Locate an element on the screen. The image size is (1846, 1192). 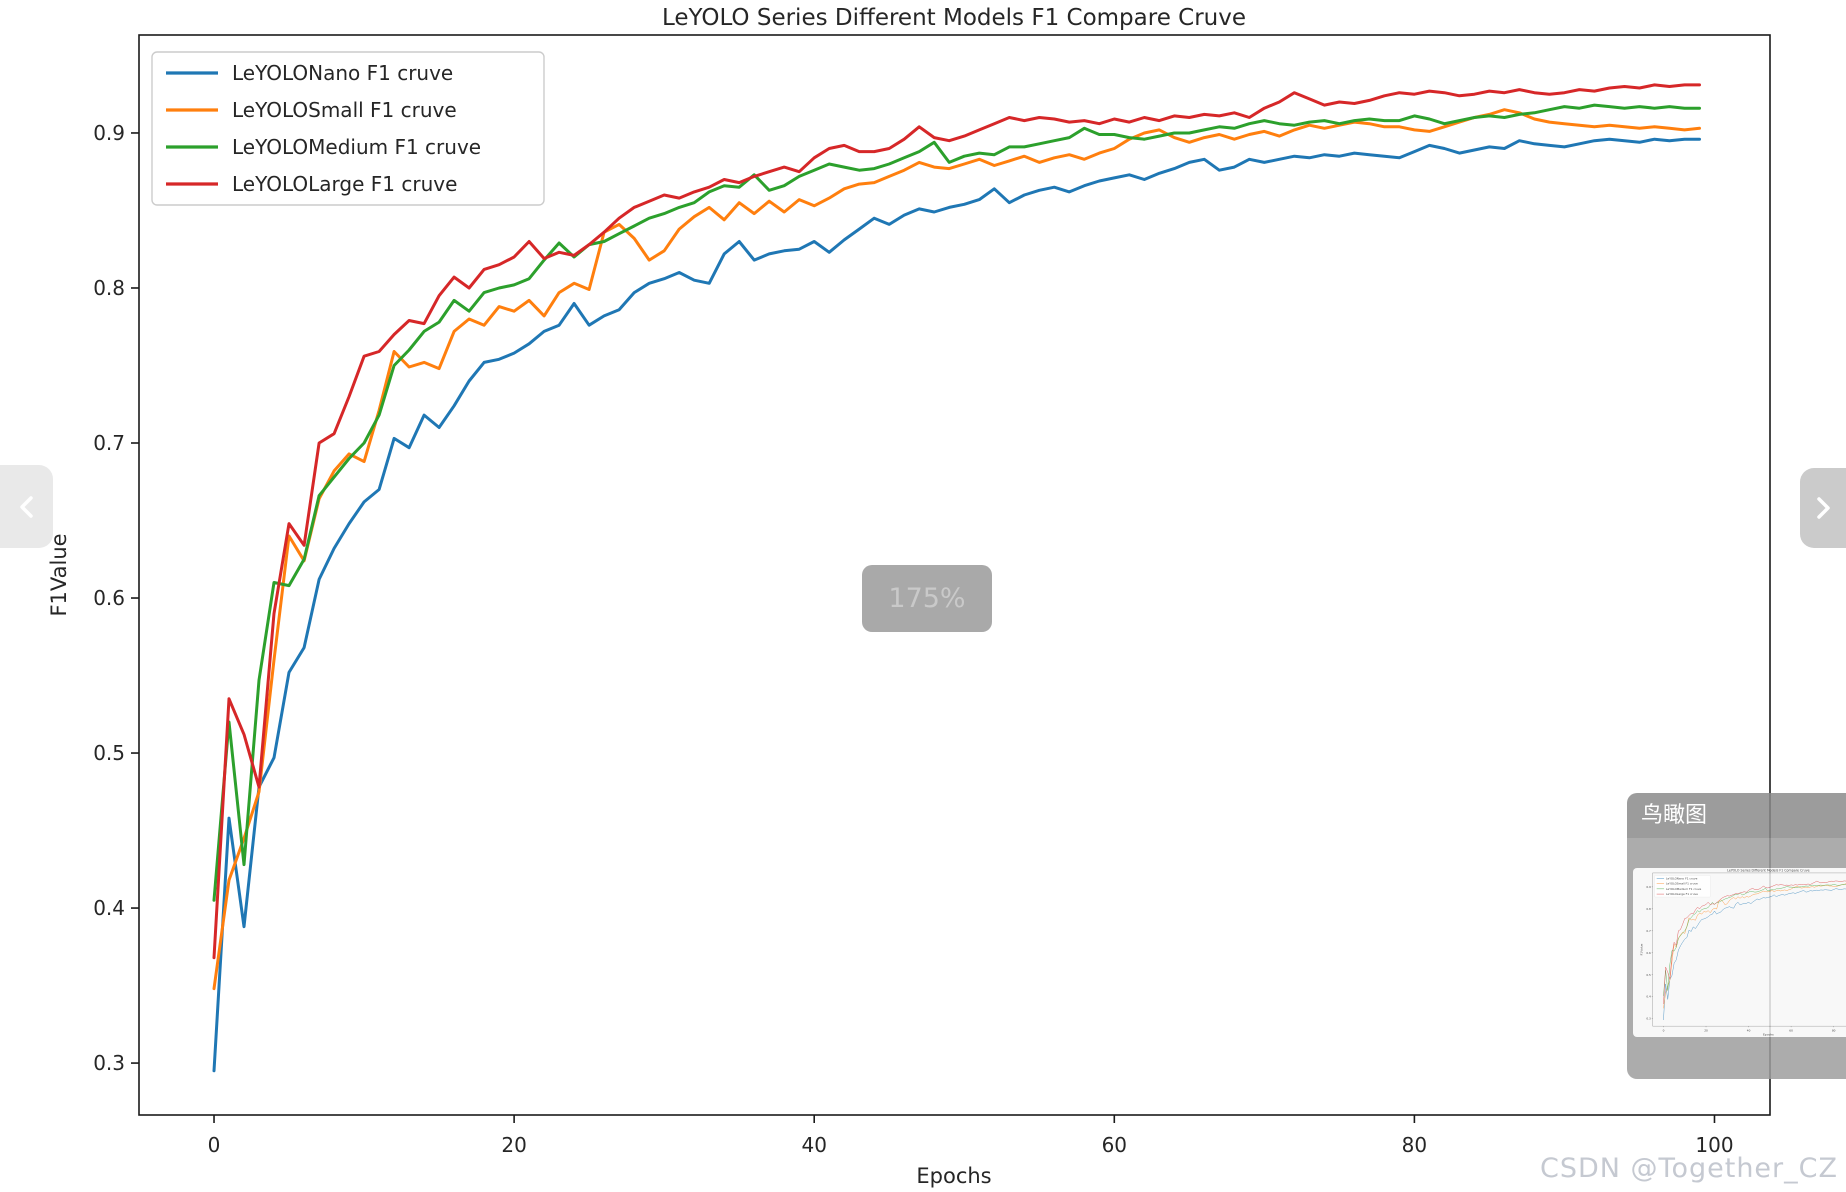
plot-border is located at coordinates (1749, 949).